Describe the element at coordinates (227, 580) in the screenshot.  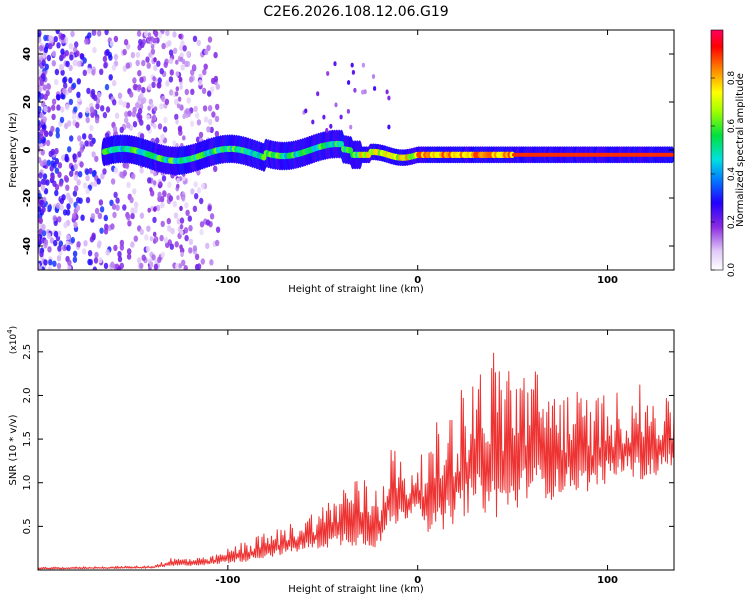
I see `snr-x-tick-label: -100` at that location.